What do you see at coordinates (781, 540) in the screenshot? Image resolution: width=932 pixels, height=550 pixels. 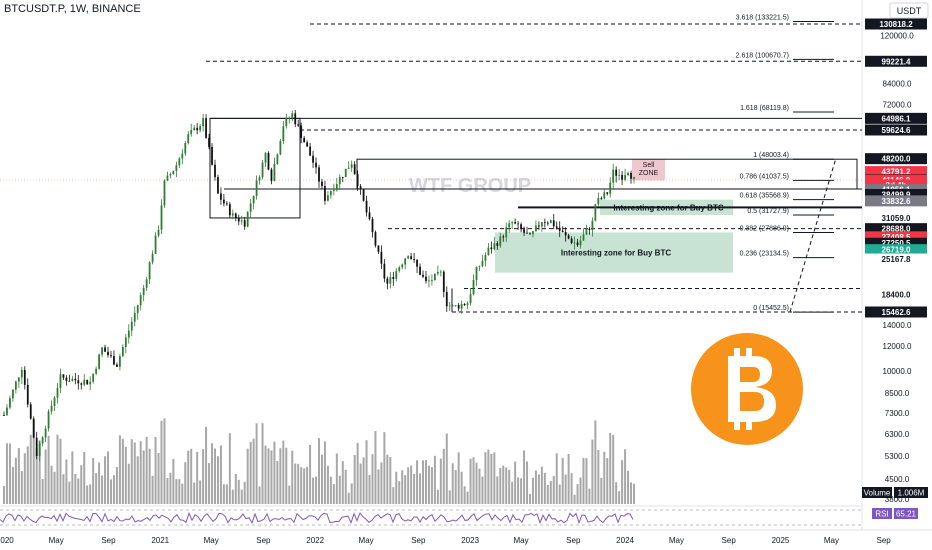 I see `time-tick-label: 2025` at bounding box center [781, 540].